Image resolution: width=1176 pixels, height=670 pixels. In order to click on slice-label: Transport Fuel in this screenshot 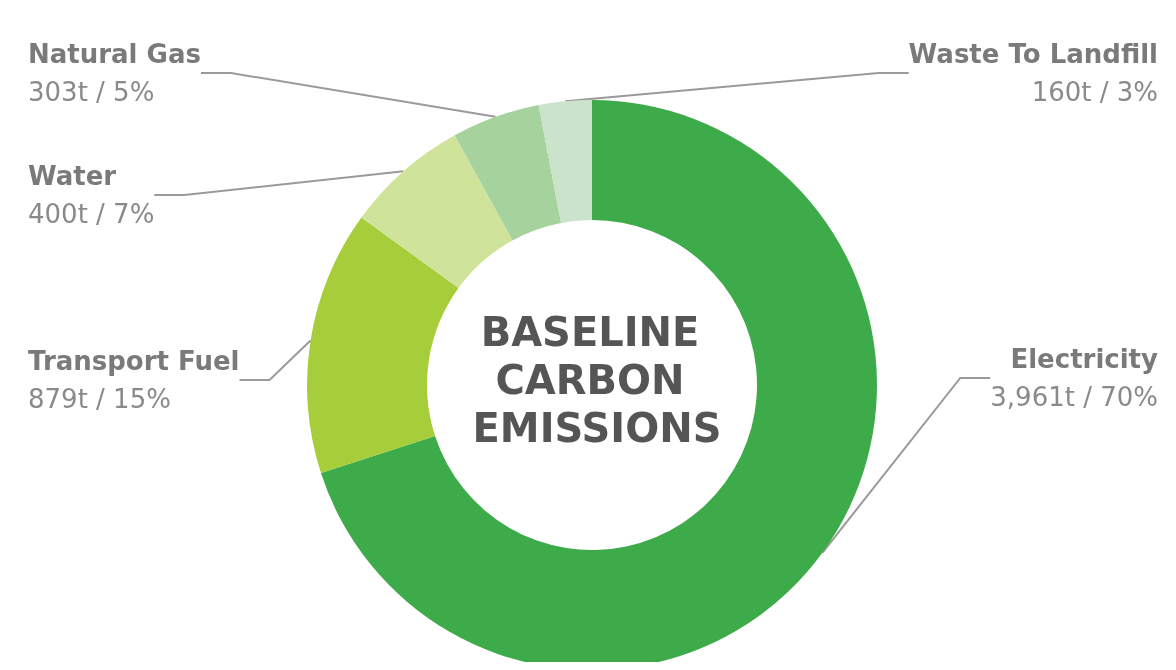, I will do `click(134, 361)`.